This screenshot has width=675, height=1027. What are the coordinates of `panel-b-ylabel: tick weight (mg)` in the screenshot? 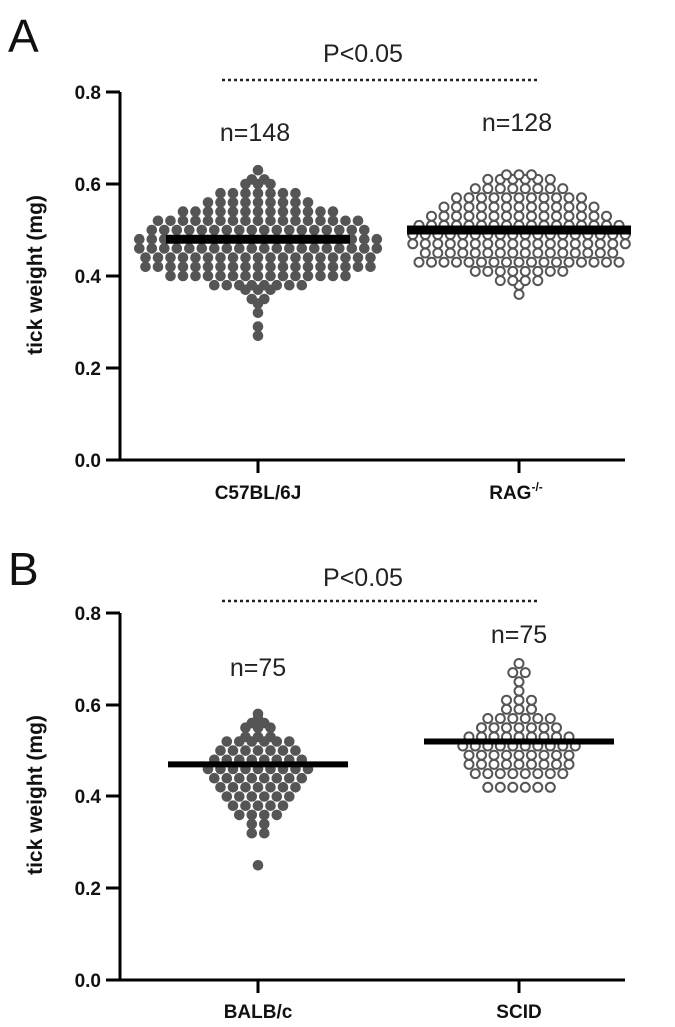 It's located at (35, 795).